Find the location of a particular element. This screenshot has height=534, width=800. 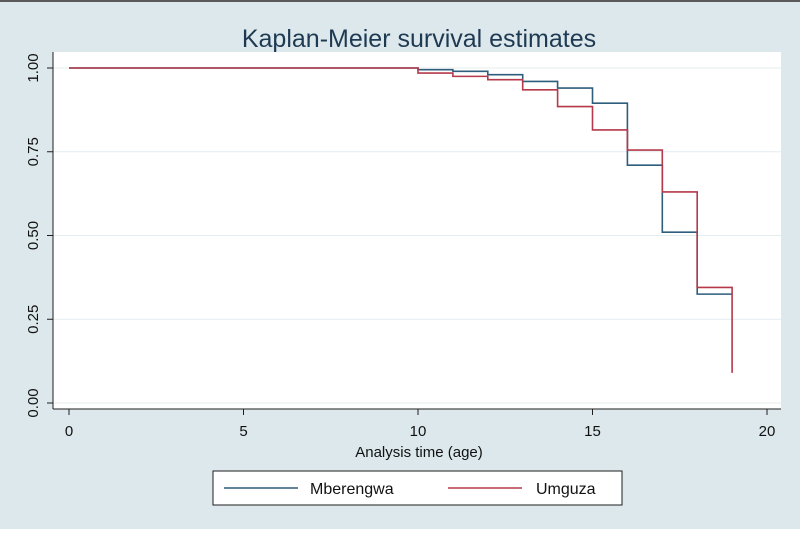

y-tick-label: 0.50 is located at coordinates (33, 235).